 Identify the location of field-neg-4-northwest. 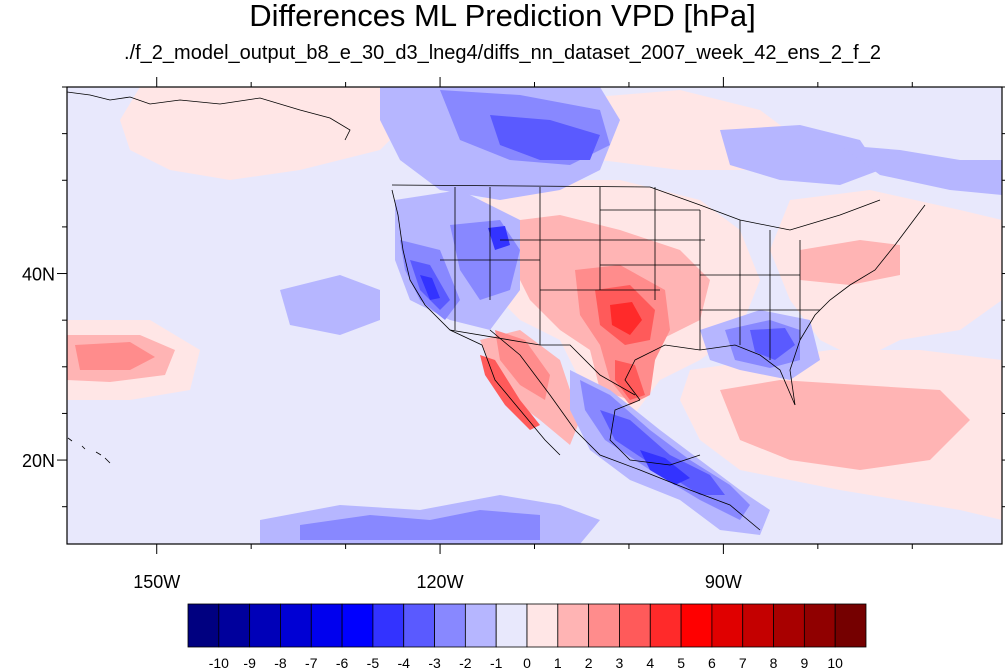
(545, 137).